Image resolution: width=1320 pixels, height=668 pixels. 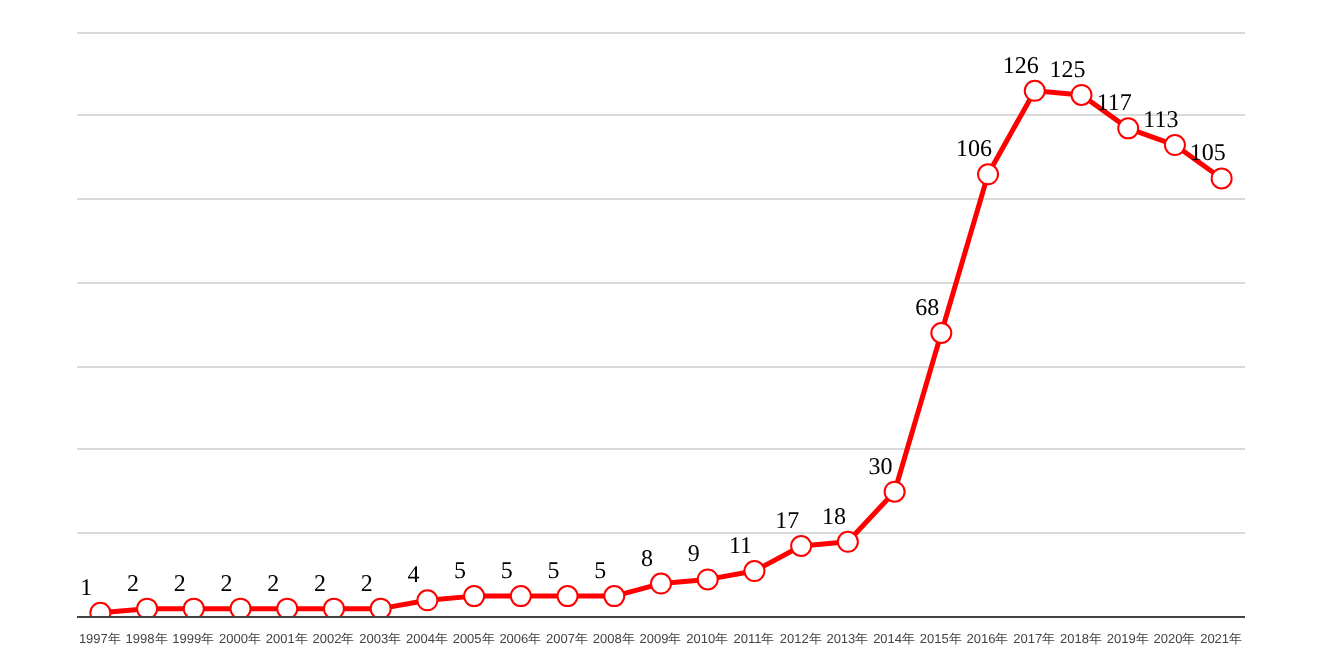 What do you see at coordinates (787, 520) in the screenshot?
I see `data-label: 17` at bounding box center [787, 520].